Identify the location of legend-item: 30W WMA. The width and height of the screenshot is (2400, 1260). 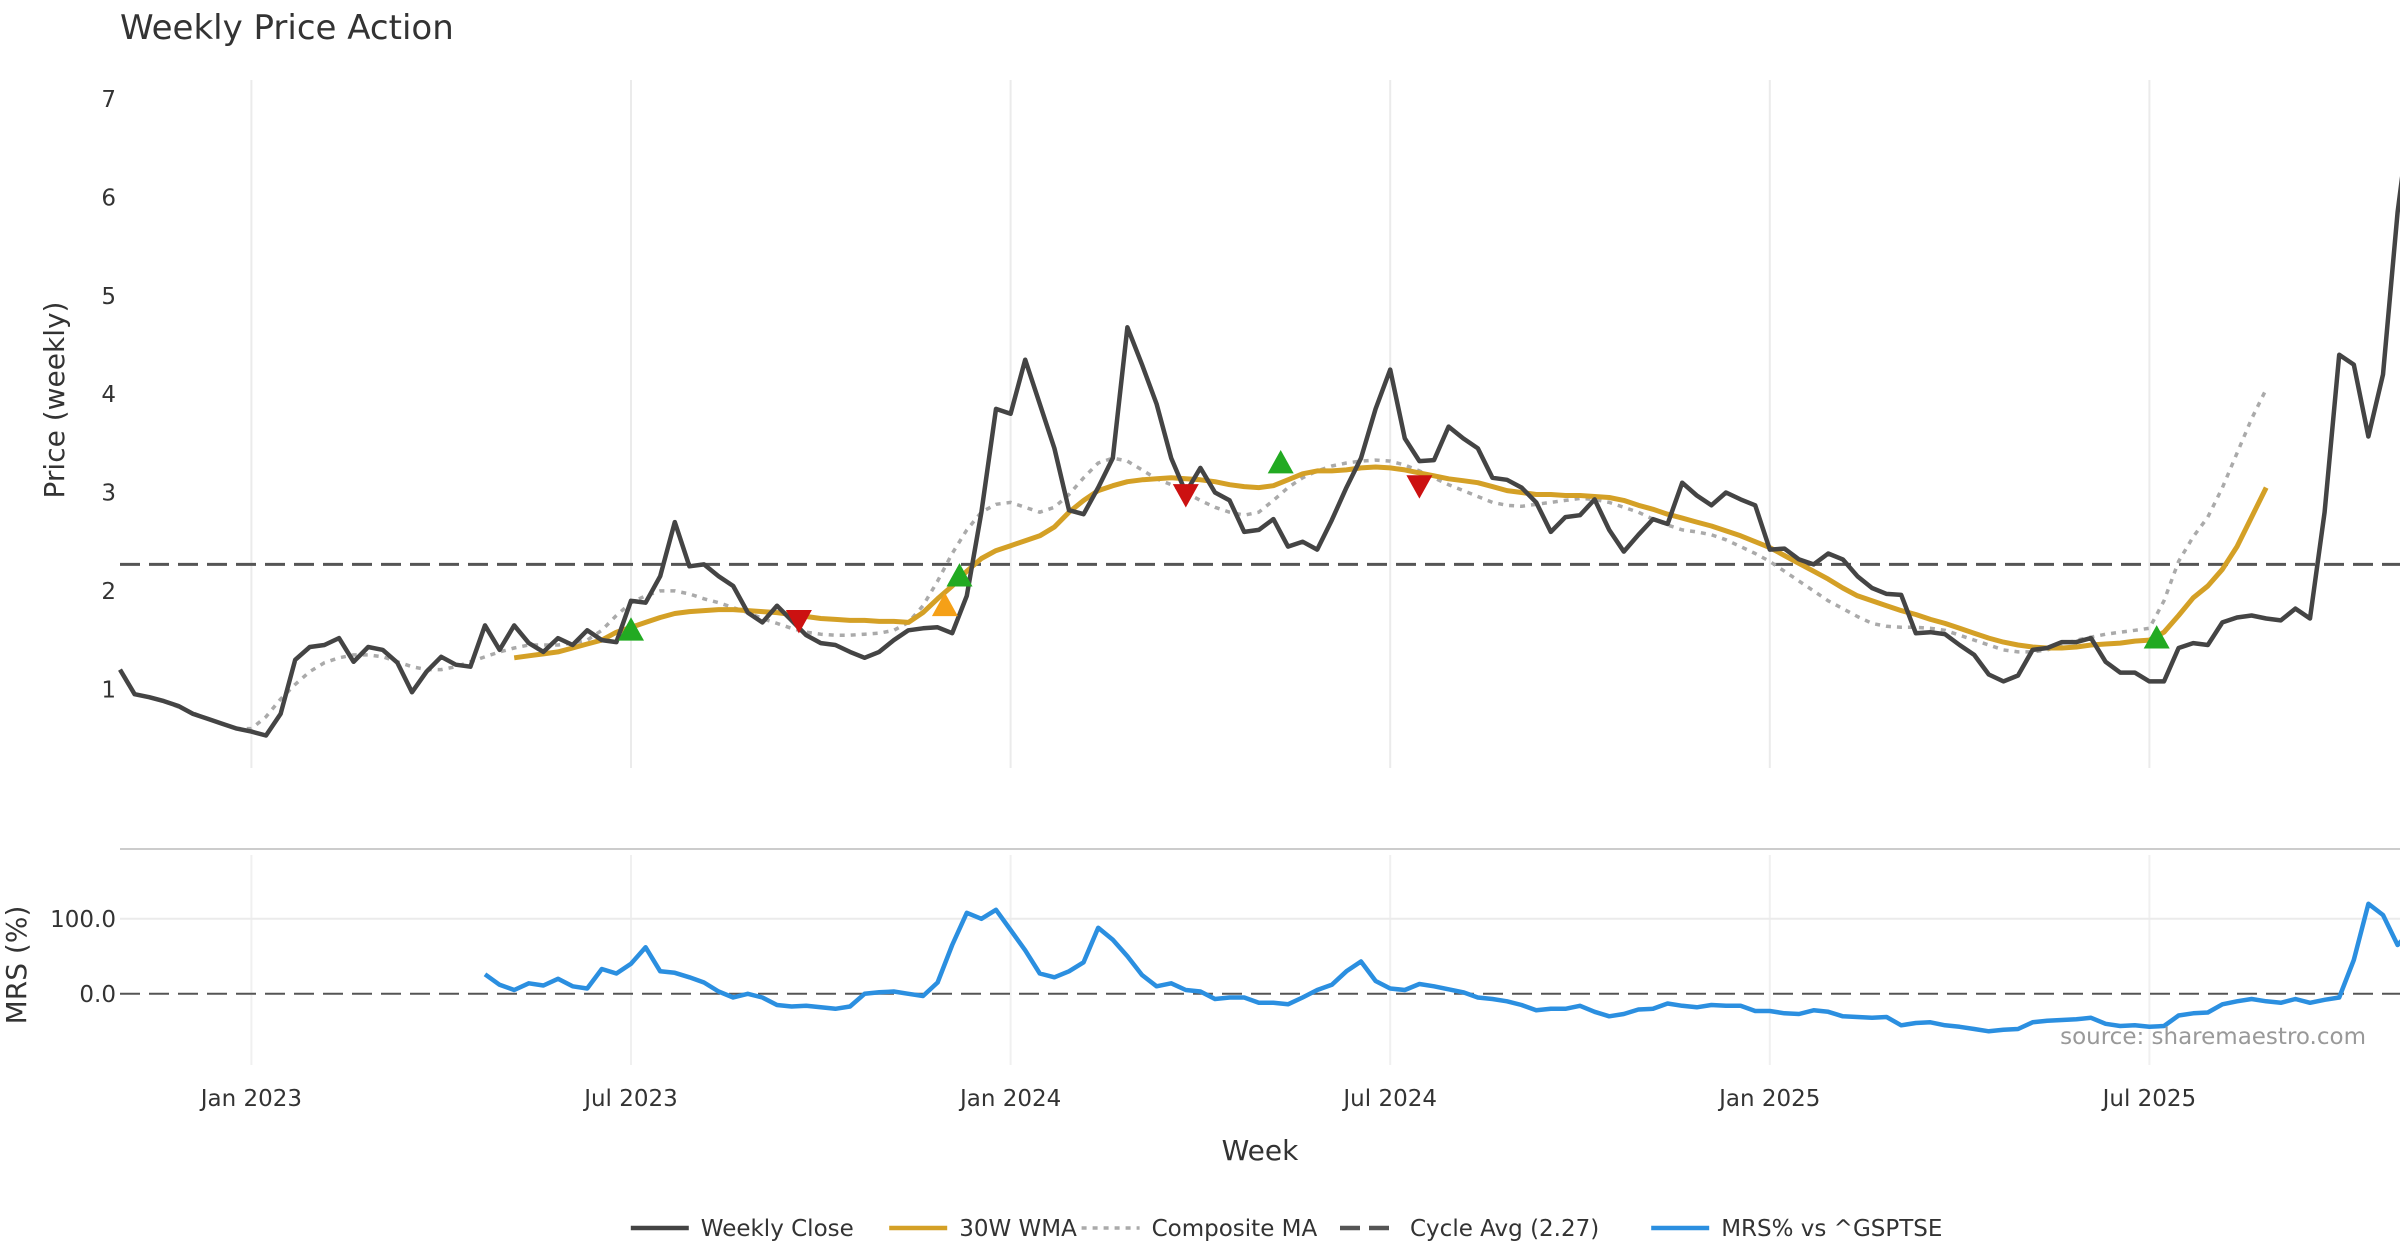
(983, 1229).